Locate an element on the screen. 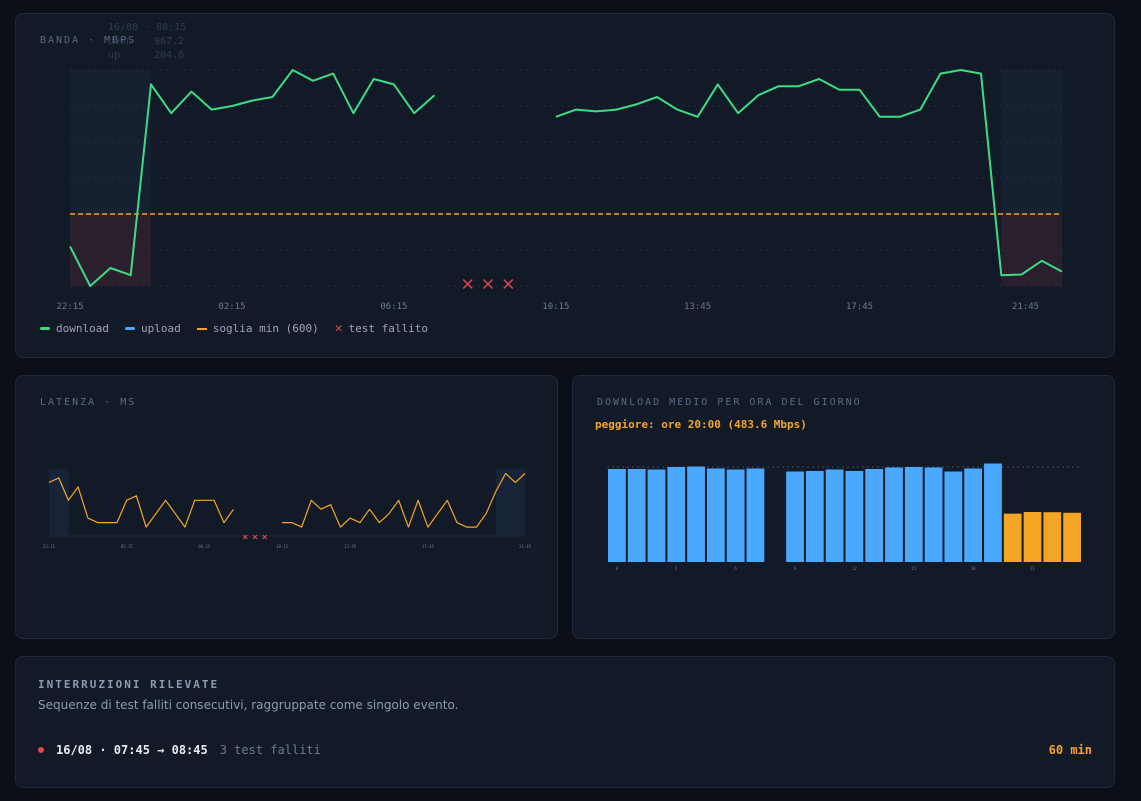  legend-threshold: soglia min (600) is located at coordinates (257, 328).